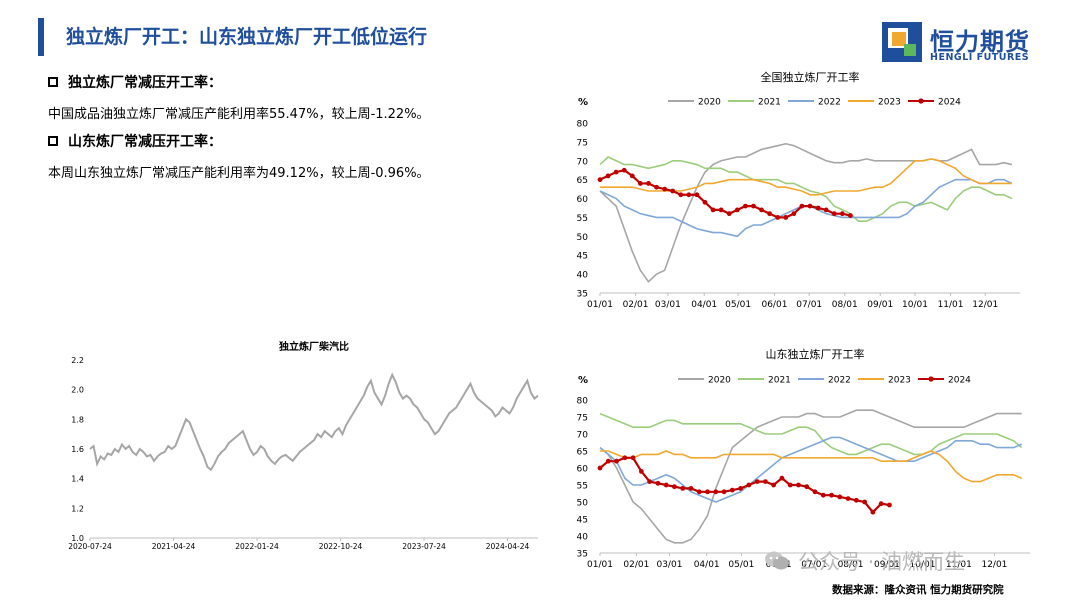 The width and height of the screenshot is (1080, 608). What do you see at coordinates (582, 555) in the screenshot?
I see `y-tick-label: 35` at bounding box center [582, 555].